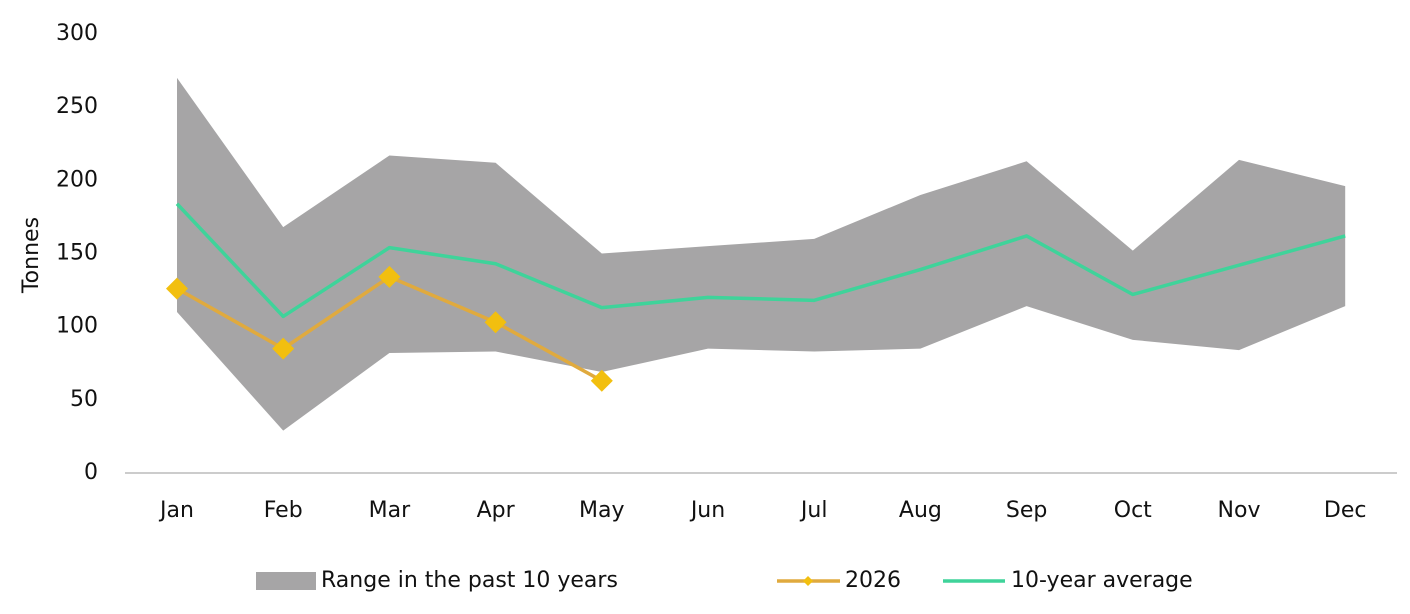 The height and width of the screenshot is (614, 1410). What do you see at coordinates (1102, 580) in the screenshot?
I see `legend-label: 10-year average` at bounding box center [1102, 580].